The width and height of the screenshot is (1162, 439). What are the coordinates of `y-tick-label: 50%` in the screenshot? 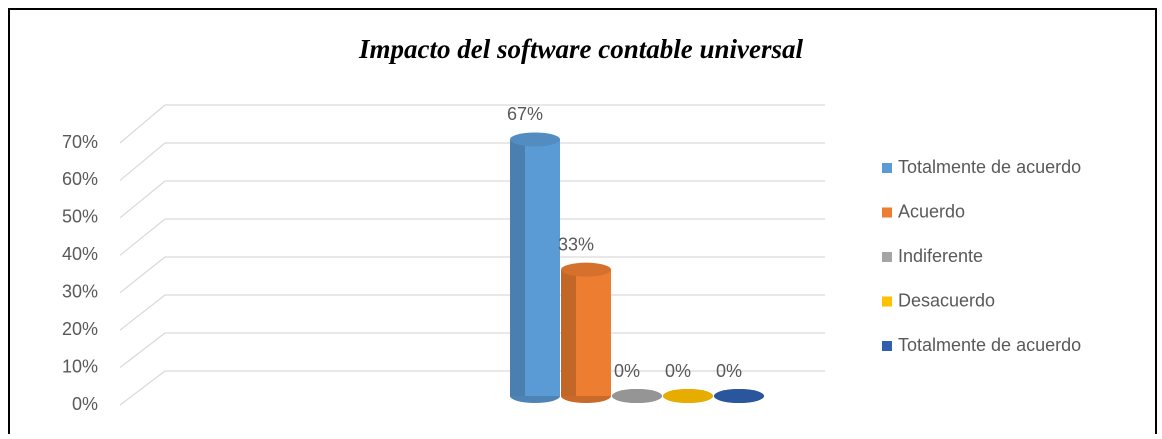 It's located at (80, 217).